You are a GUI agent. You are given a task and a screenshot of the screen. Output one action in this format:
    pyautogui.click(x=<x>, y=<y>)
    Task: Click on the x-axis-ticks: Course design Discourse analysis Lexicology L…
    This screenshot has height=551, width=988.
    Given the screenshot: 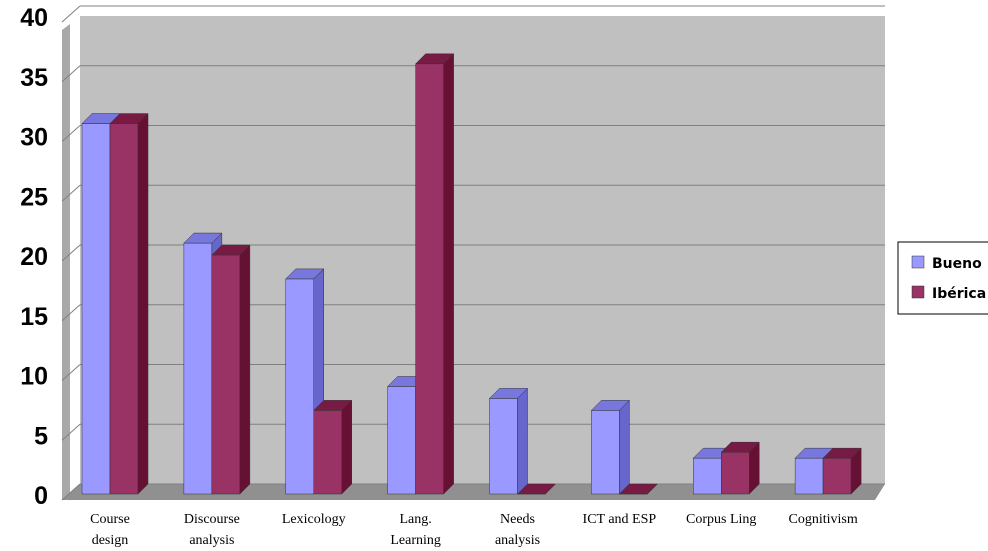 What is the action you would take?
    pyautogui.click(x=474, y=530)
    